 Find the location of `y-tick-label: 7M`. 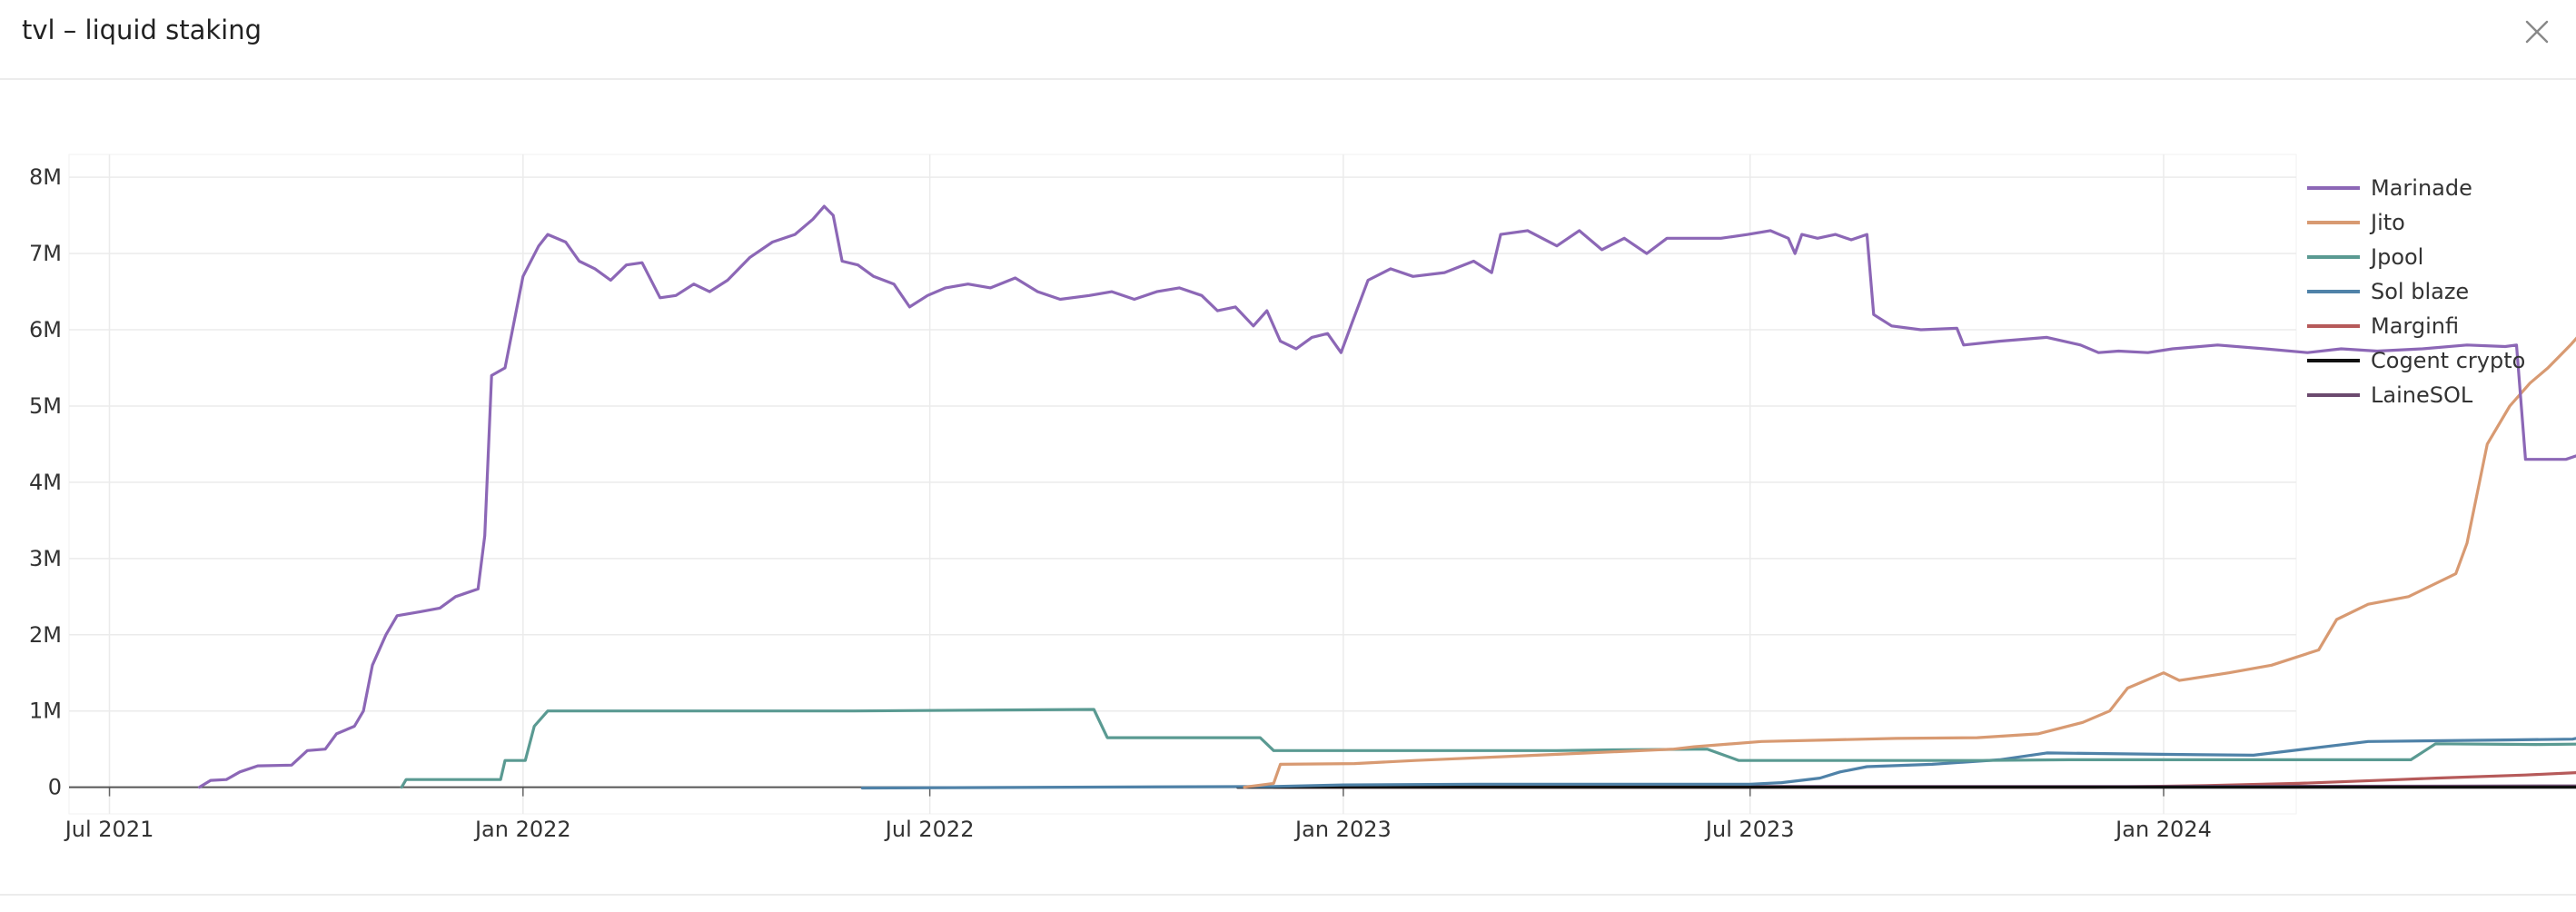

y-tick-label: 7M is located at coordinates (45, 253).